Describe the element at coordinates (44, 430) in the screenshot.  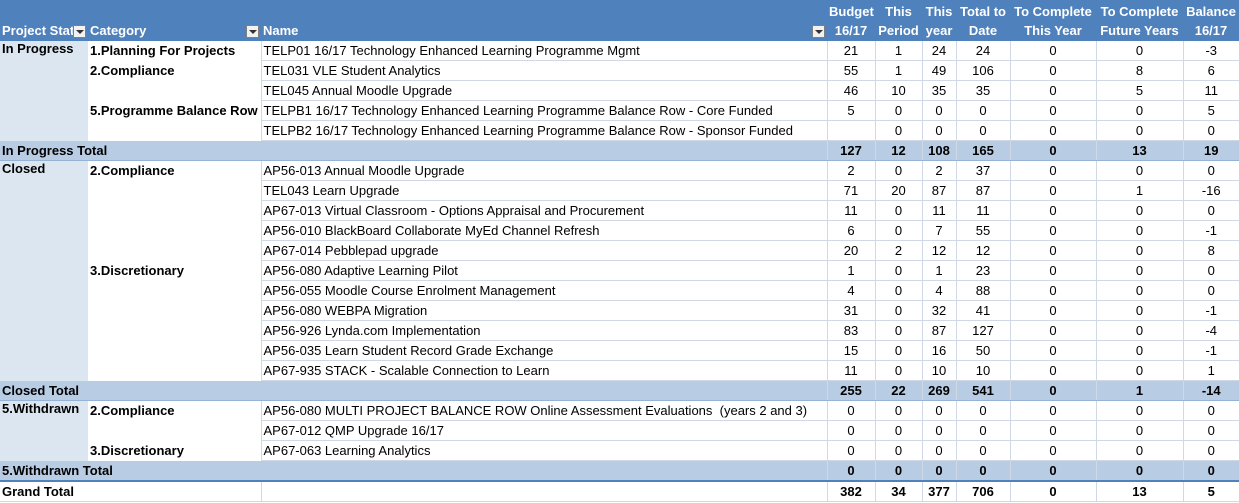
I see `project-status: 5.Withdrawn` at that location.